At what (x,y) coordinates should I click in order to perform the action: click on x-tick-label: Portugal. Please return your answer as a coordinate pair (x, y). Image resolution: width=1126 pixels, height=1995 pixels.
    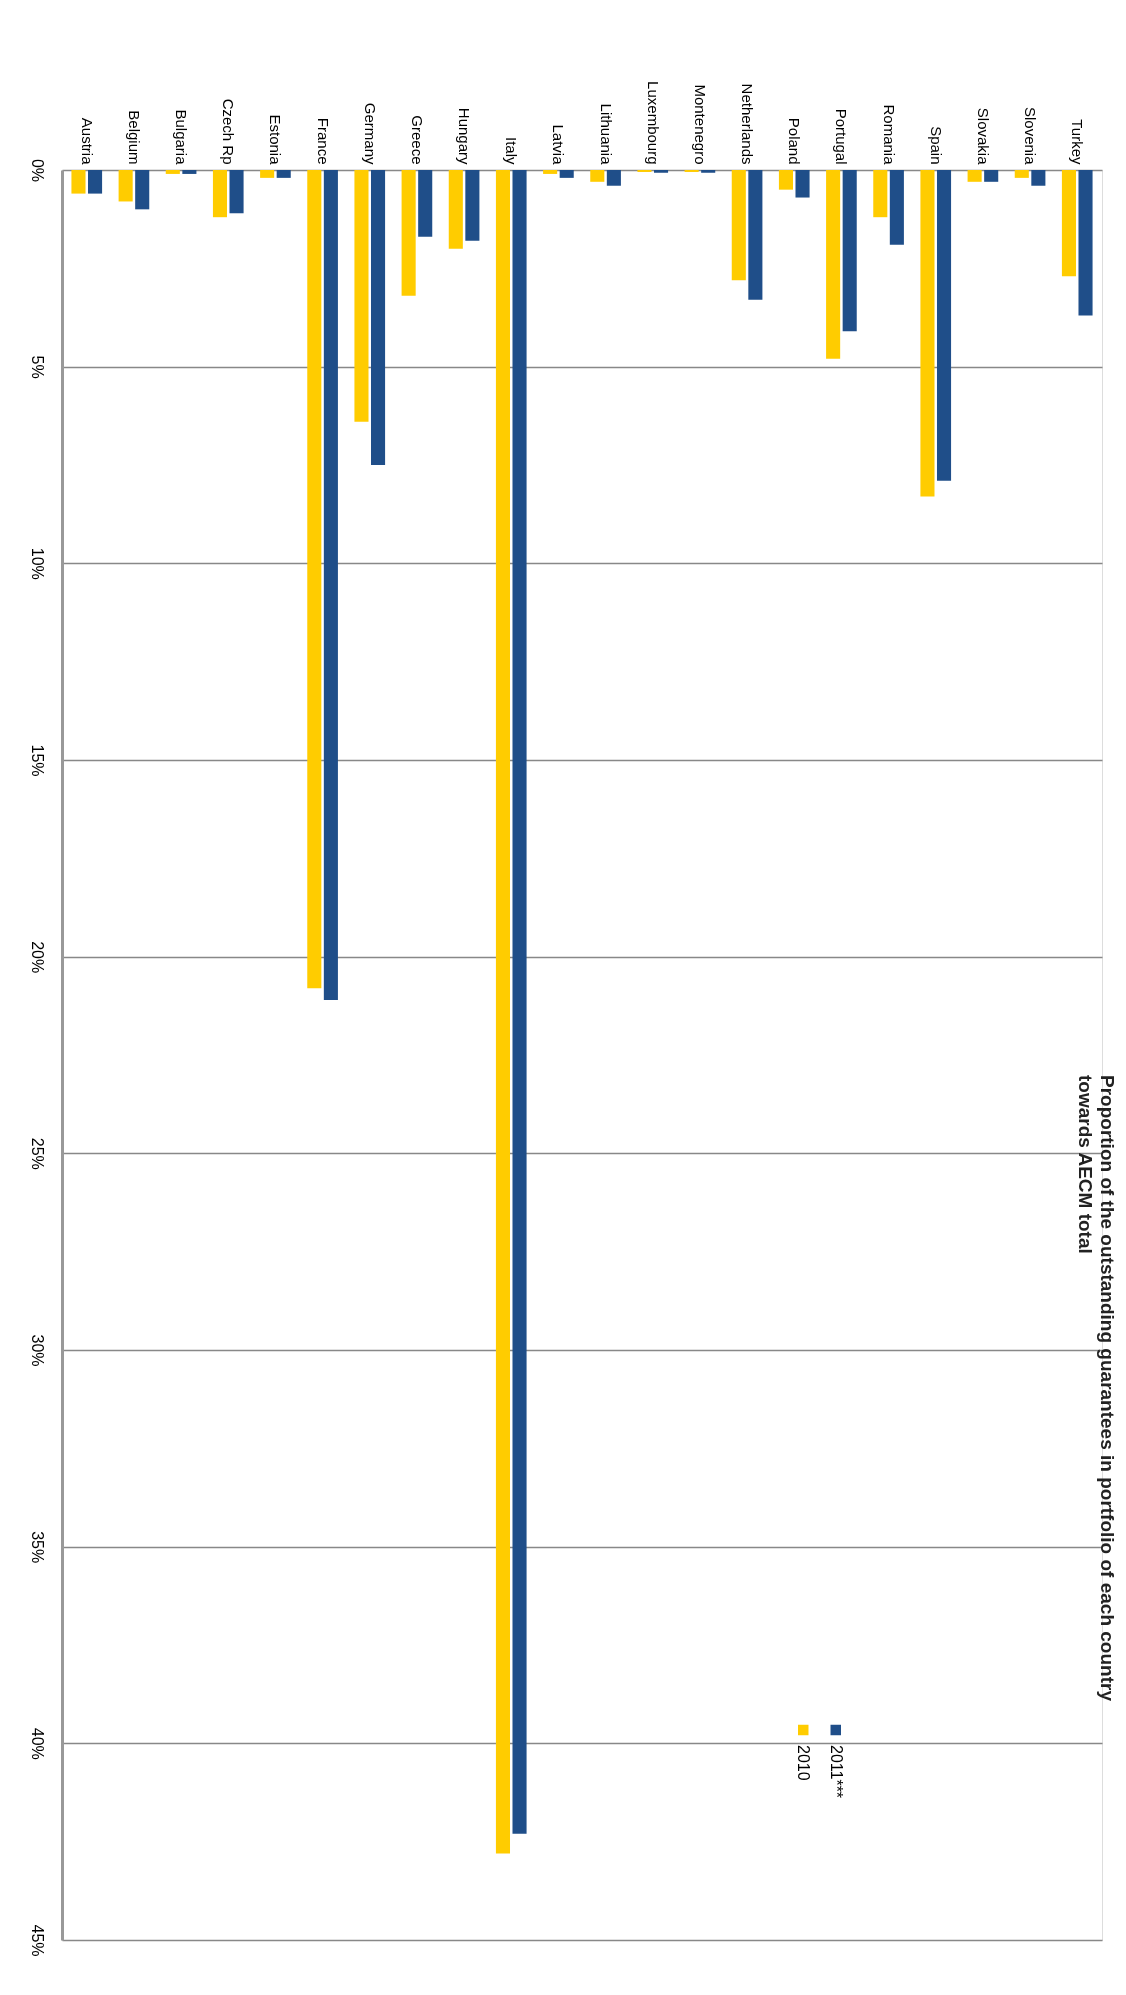
    Looking at the image, I should click on (842, 136).